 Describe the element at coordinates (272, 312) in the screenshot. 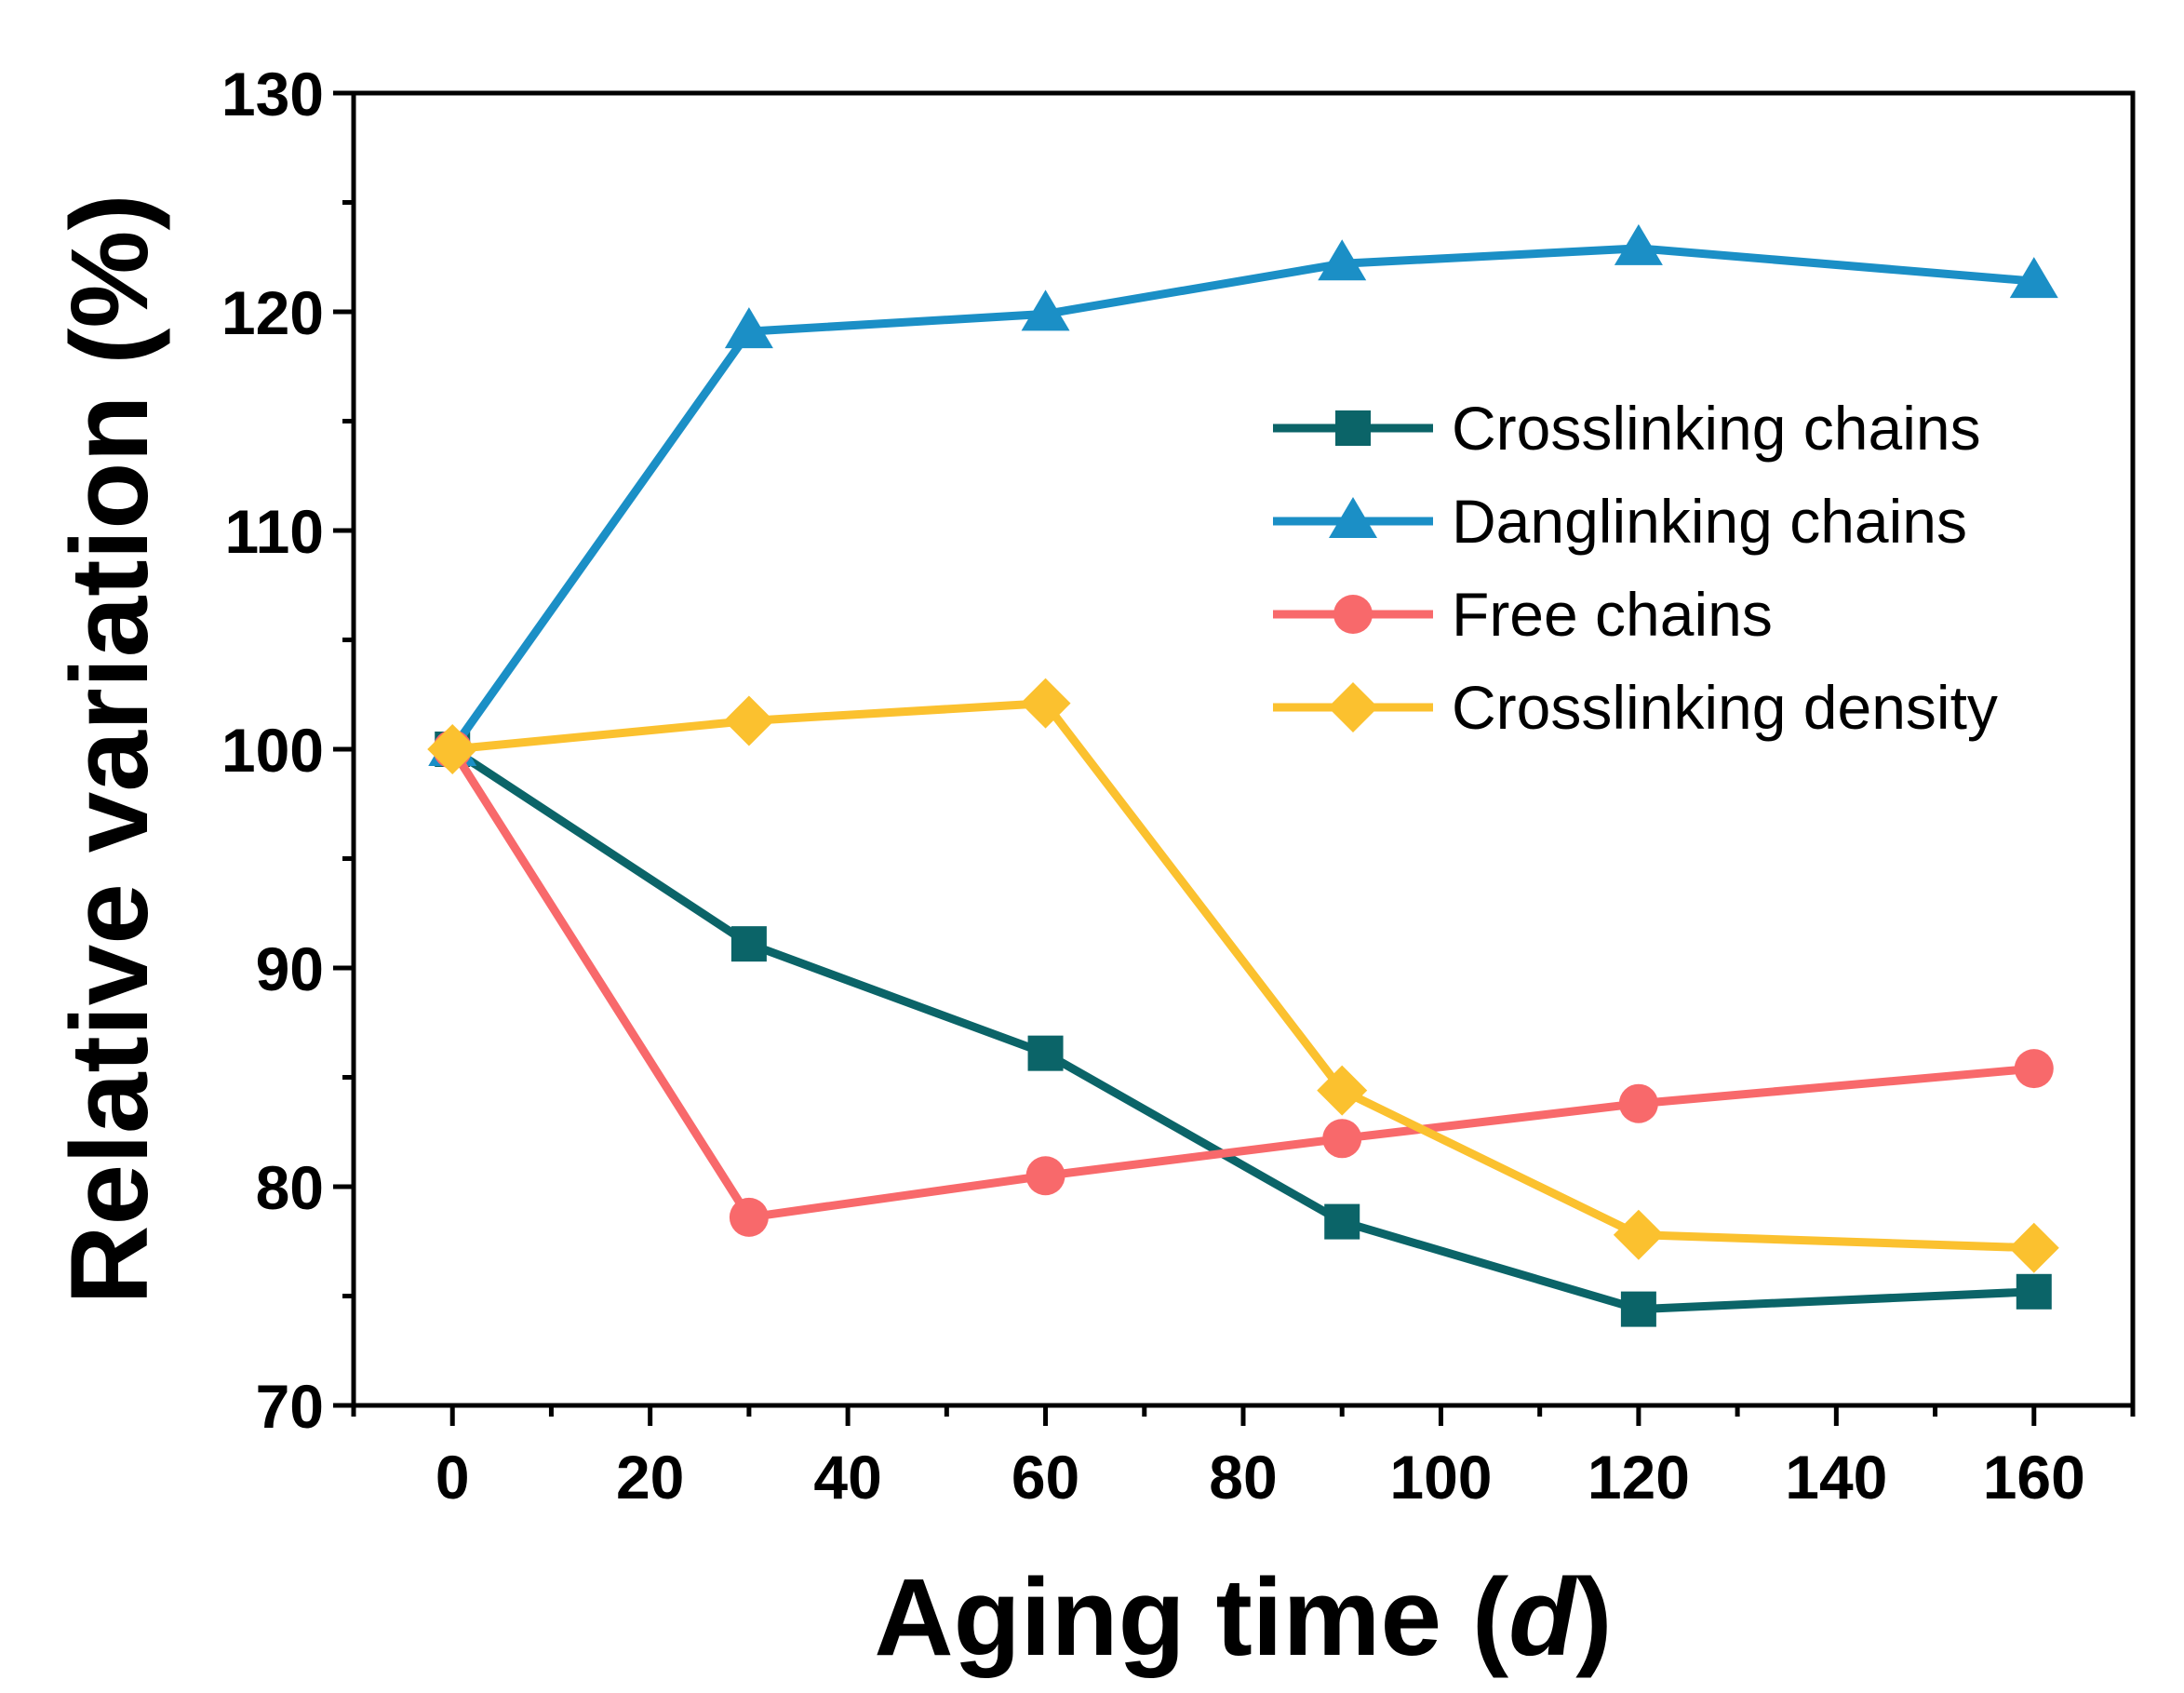

I see `y-tick-label: 120` at that location.